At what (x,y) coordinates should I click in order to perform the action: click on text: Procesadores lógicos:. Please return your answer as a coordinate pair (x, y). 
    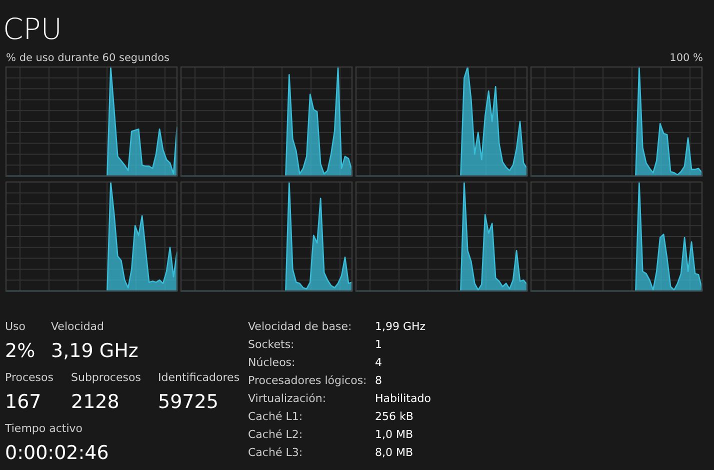
    Looking at the image, I should click on (307, 380).